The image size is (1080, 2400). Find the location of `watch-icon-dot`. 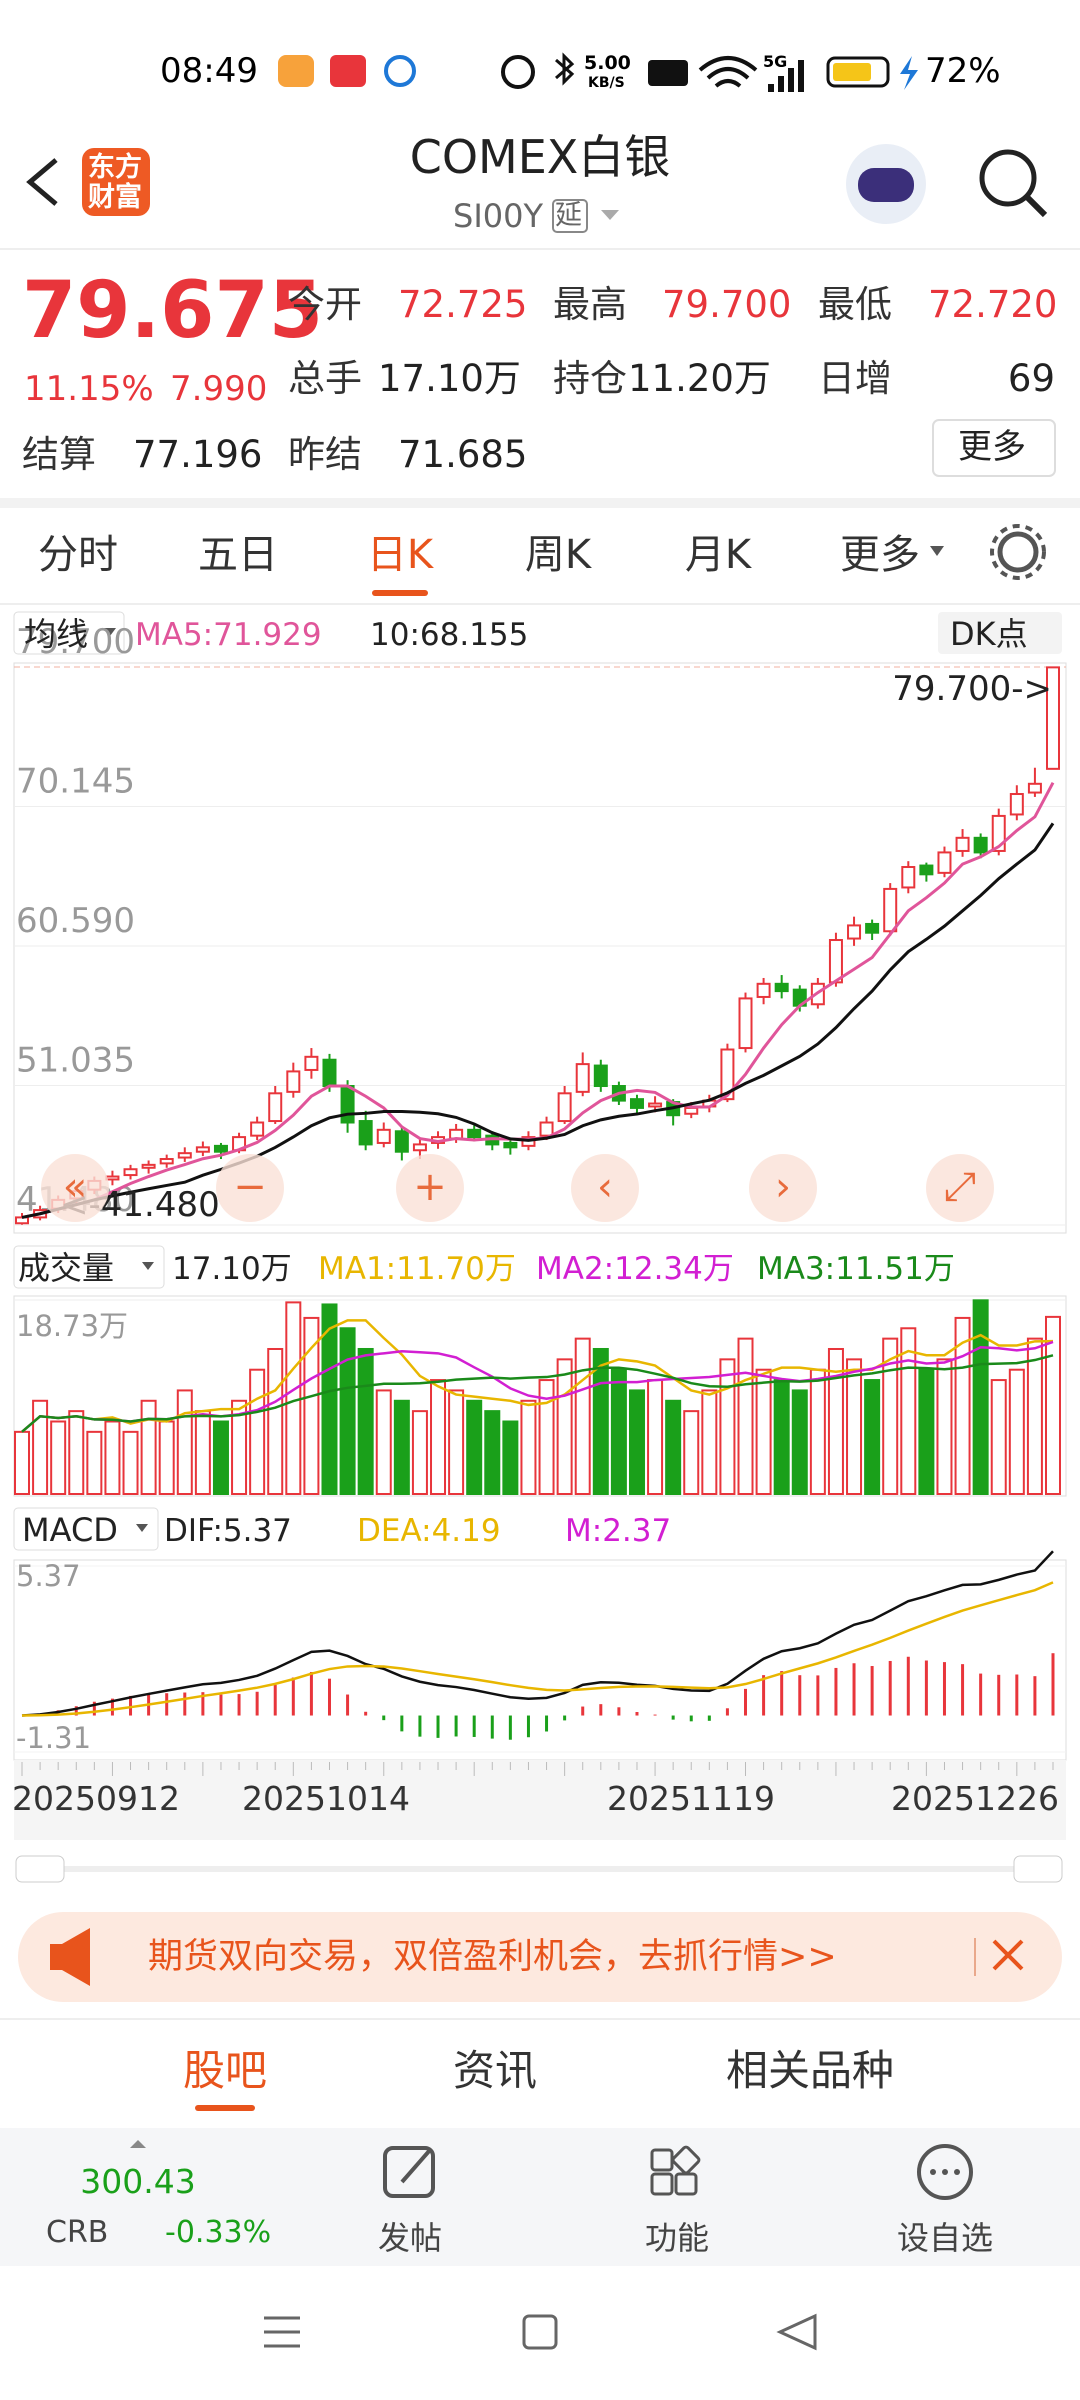

watch-icon-dot is located at coordinates (945, 2172).